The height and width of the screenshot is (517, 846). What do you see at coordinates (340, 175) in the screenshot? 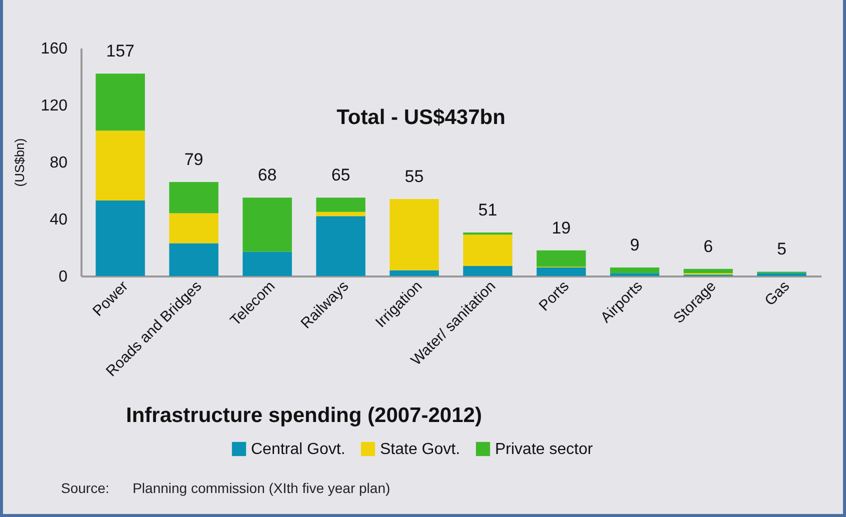
I see `annotation: 65` at bounding box center [340, 175].